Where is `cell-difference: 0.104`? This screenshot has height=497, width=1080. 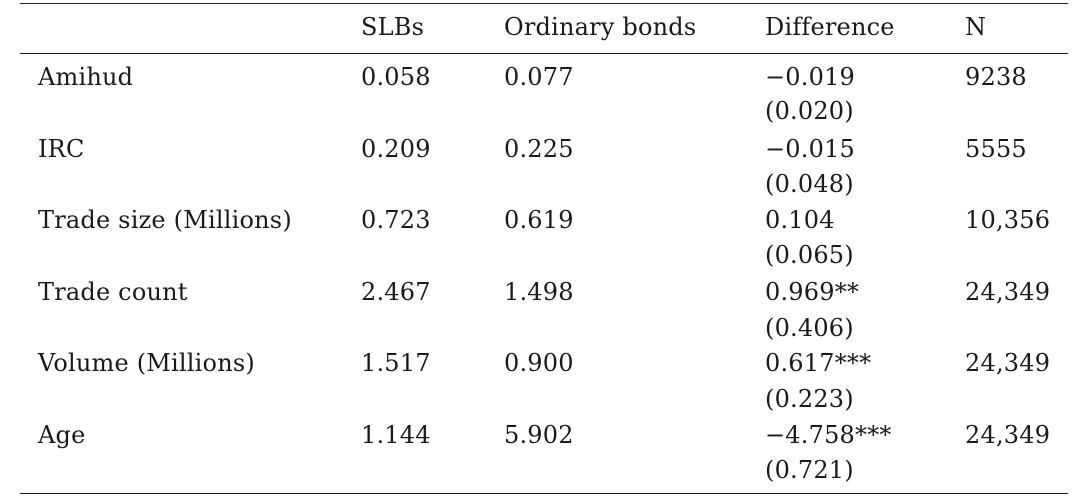 cell-difference: 0.104 is located at coordinates (800, 220).